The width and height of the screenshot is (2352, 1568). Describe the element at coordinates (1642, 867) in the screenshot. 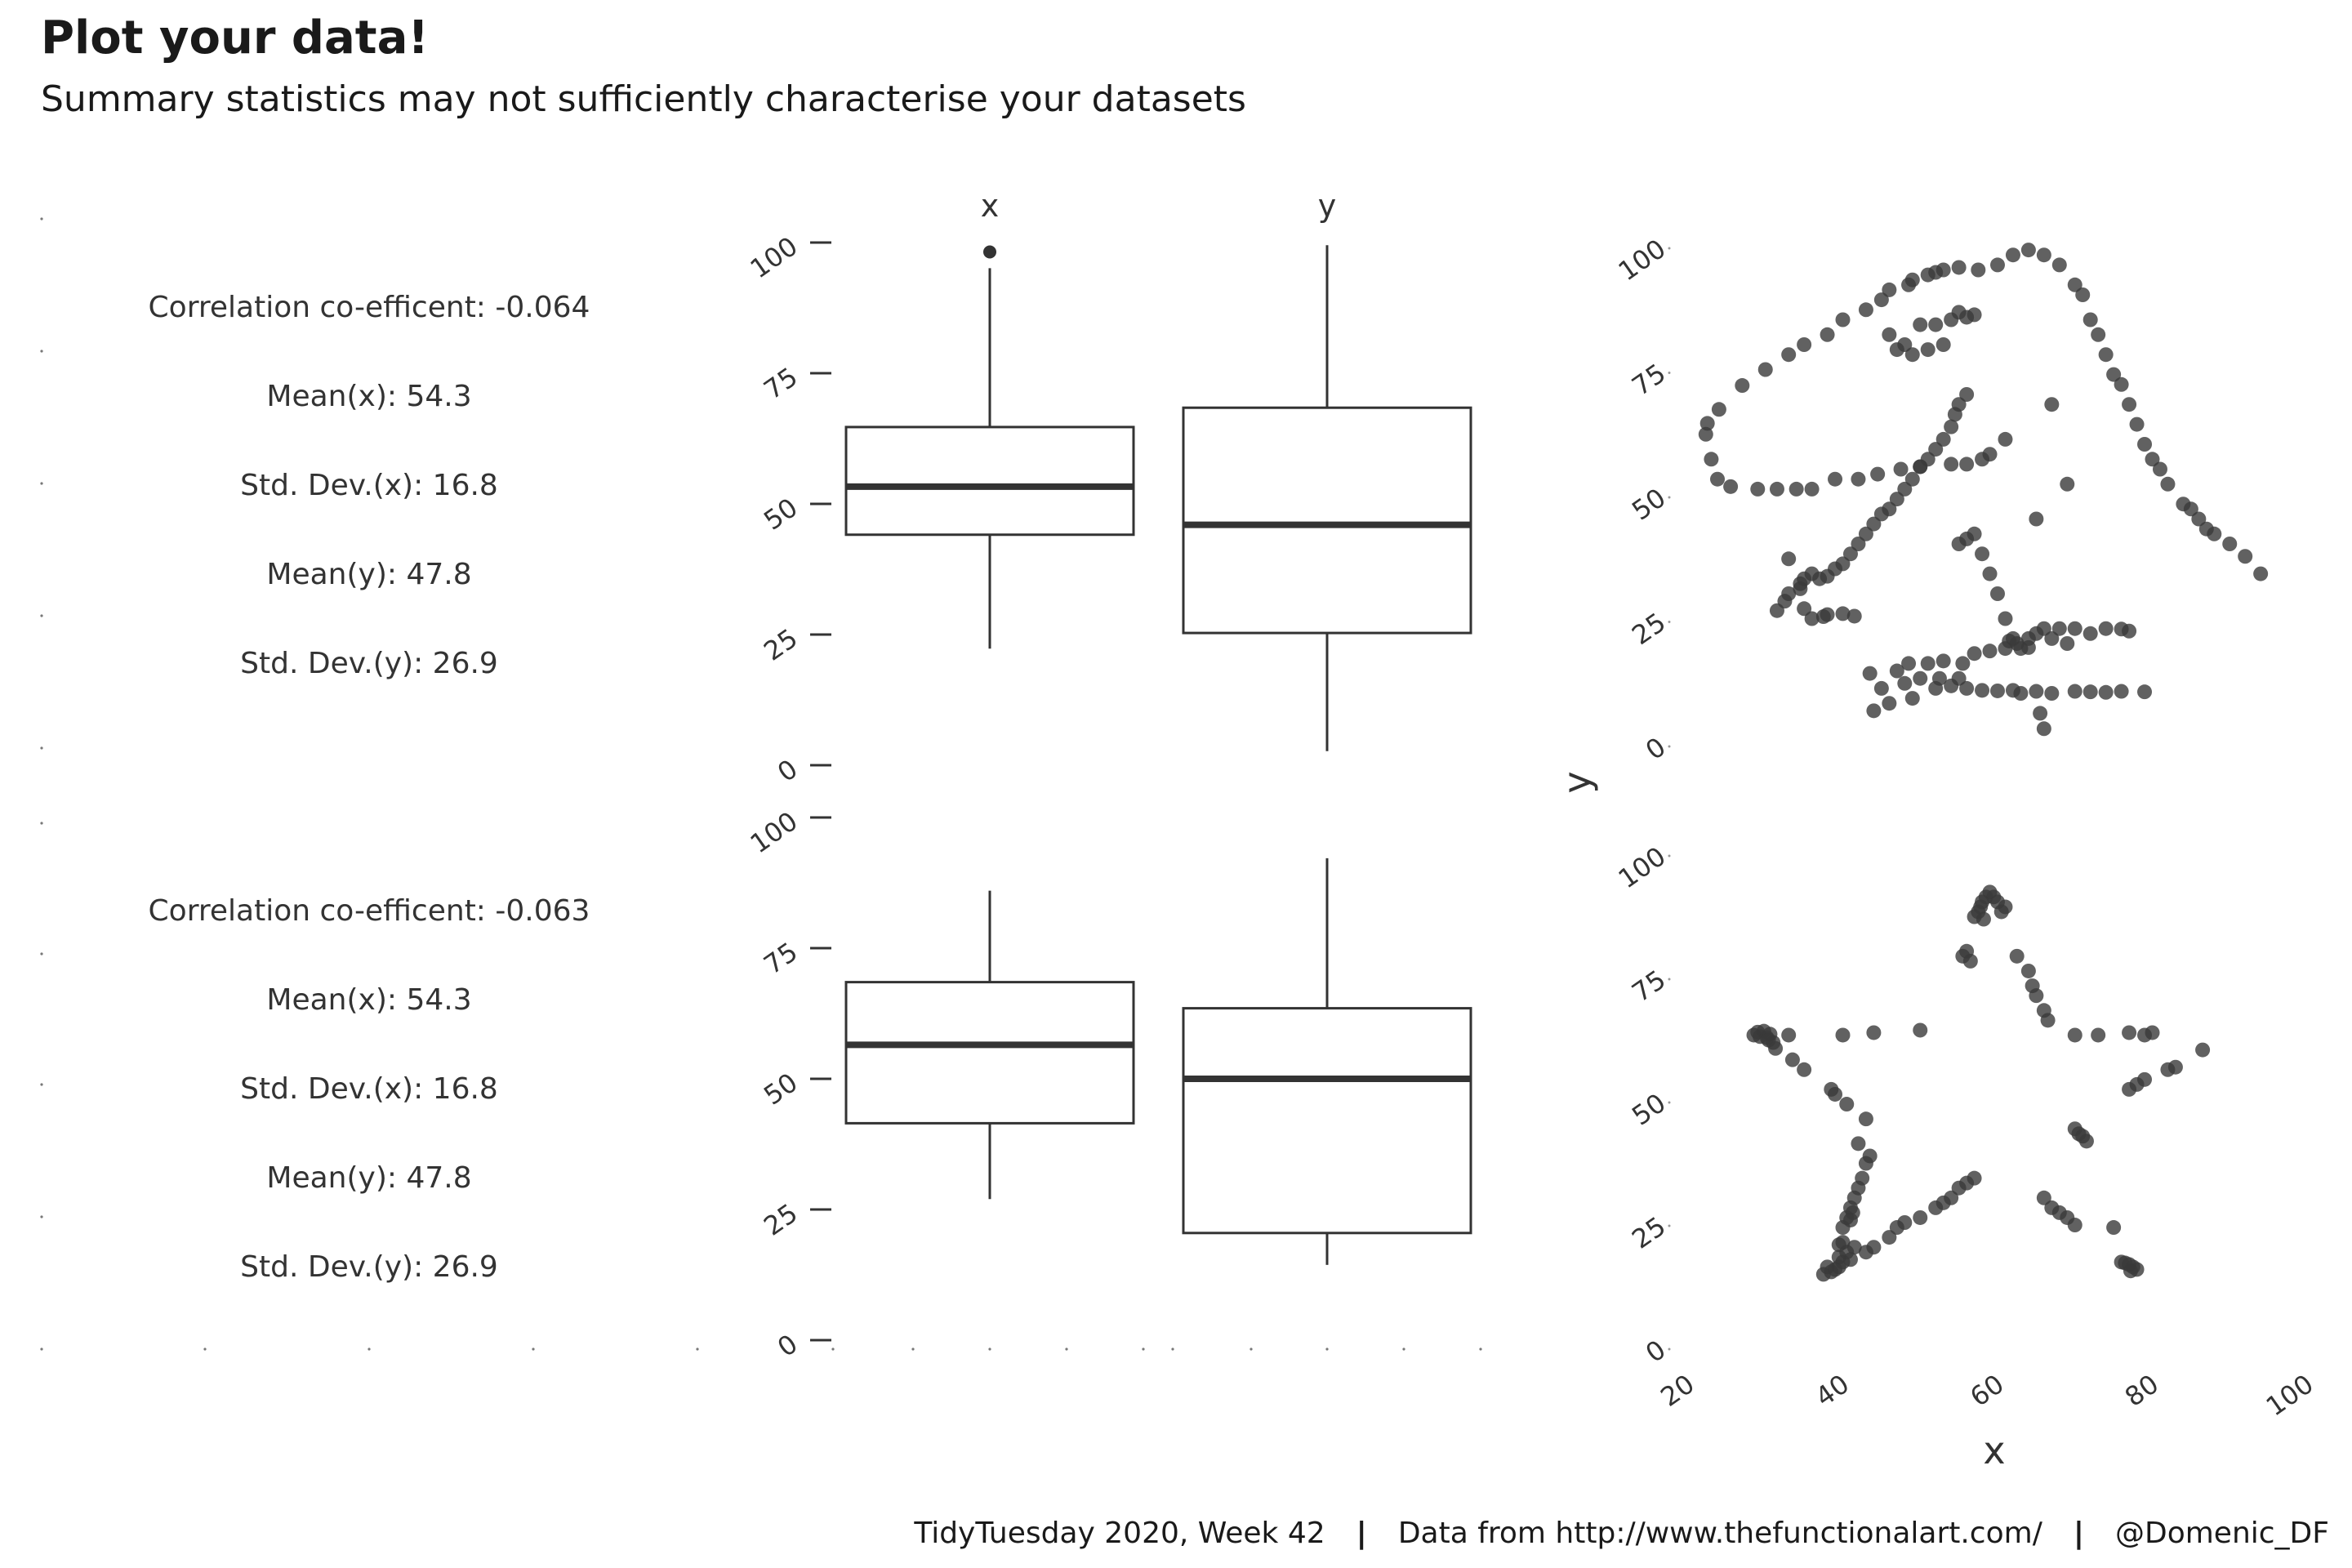

I see `y-tick-label: 100` at that location.